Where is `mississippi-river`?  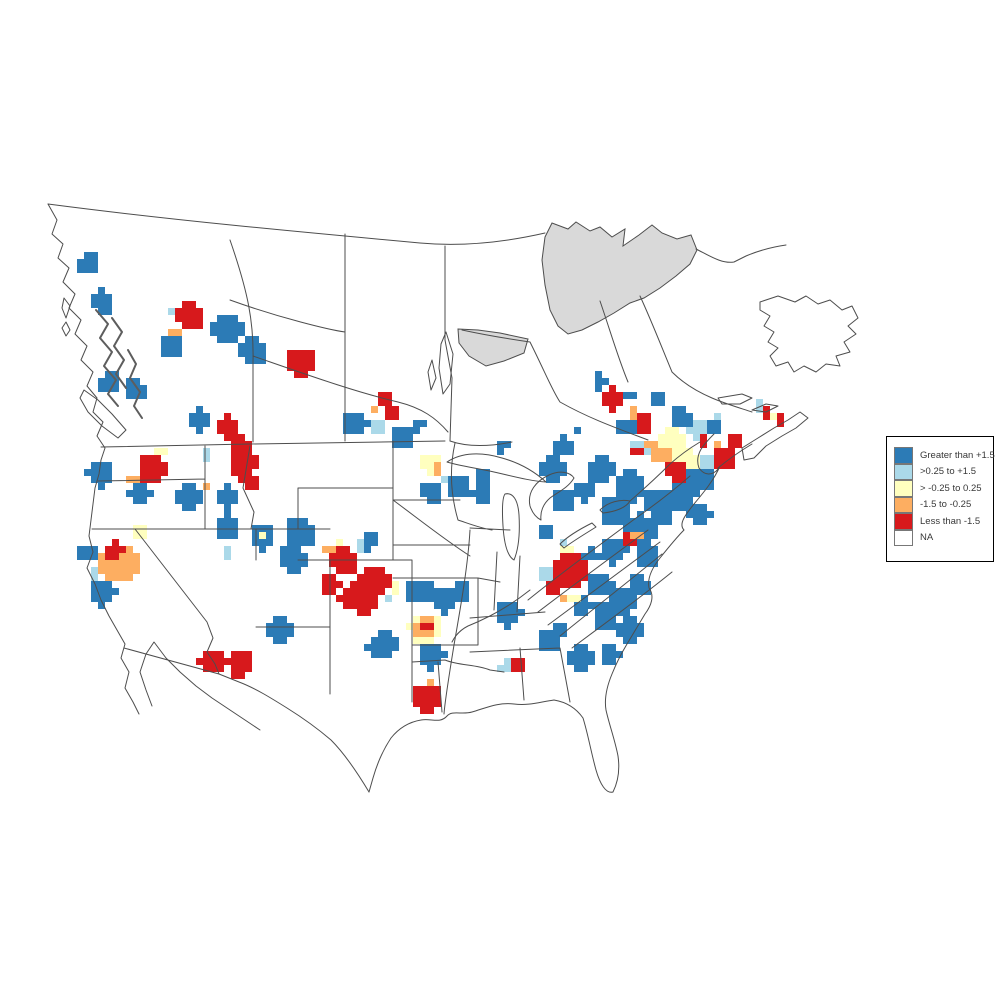 mississippi-river is located at coordinates (457, 622).